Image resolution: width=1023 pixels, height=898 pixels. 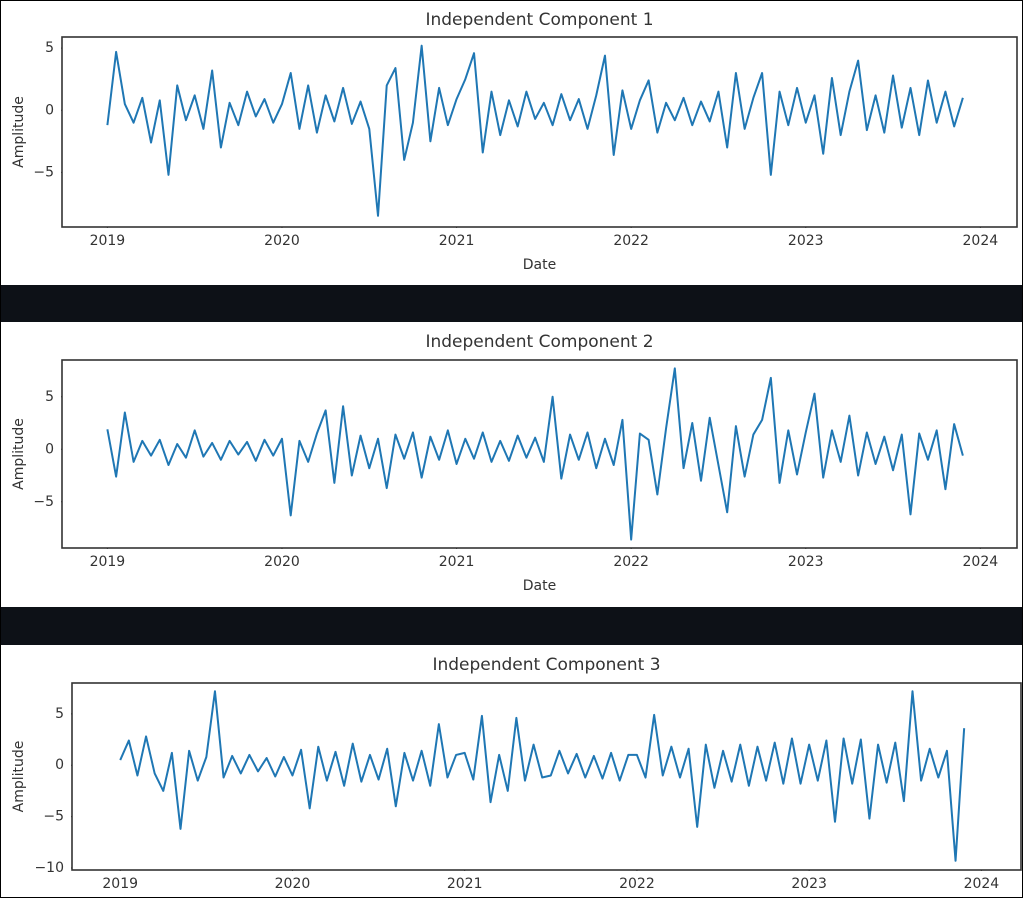 I want to click on chart-title: Independent Component 1, so click(x=539, y=20).